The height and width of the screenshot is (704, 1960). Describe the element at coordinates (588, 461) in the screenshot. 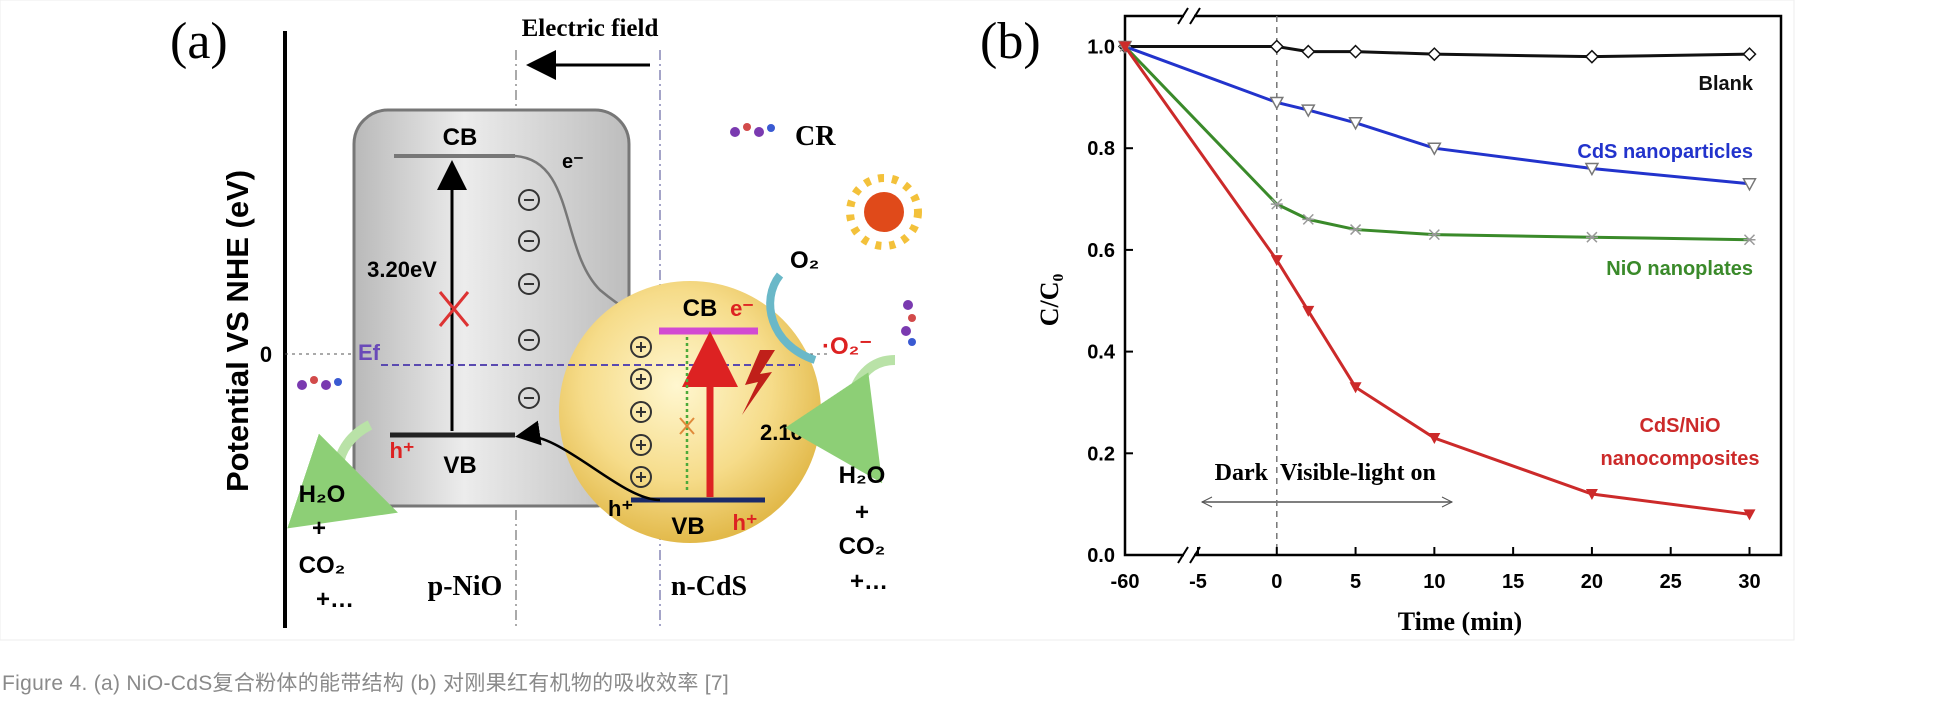

I see `hole-transfer` at that location.